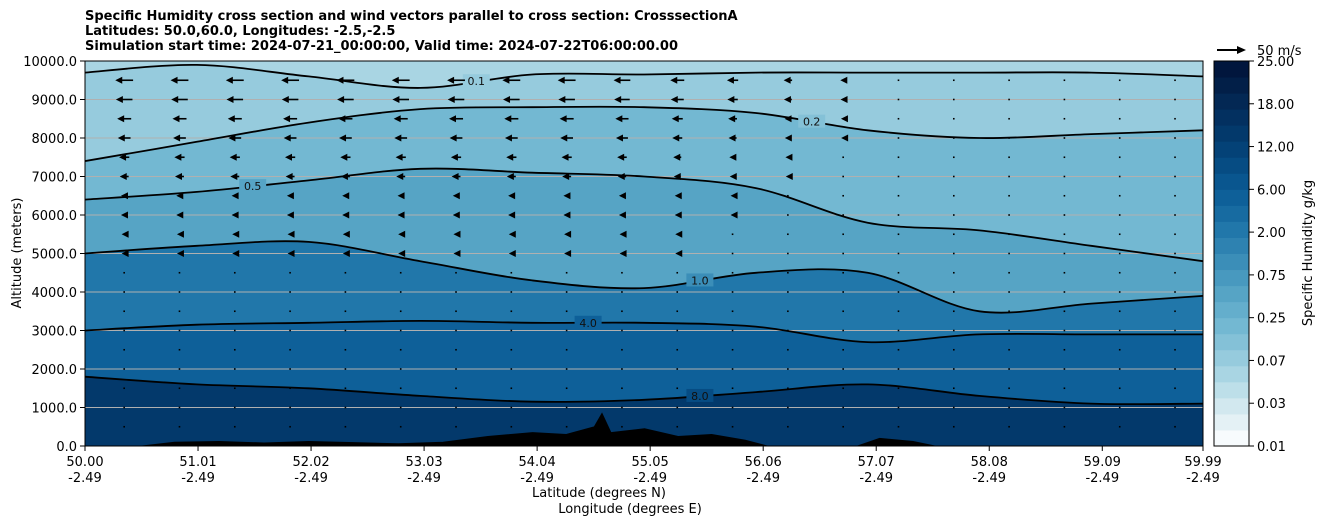 The height and width of the screenshot is (526, 1326). What do you see at coordinates (700, 280) in the screenshot?
I see `contour-label-1.0: 1.0` at bounding box center [700, 280].